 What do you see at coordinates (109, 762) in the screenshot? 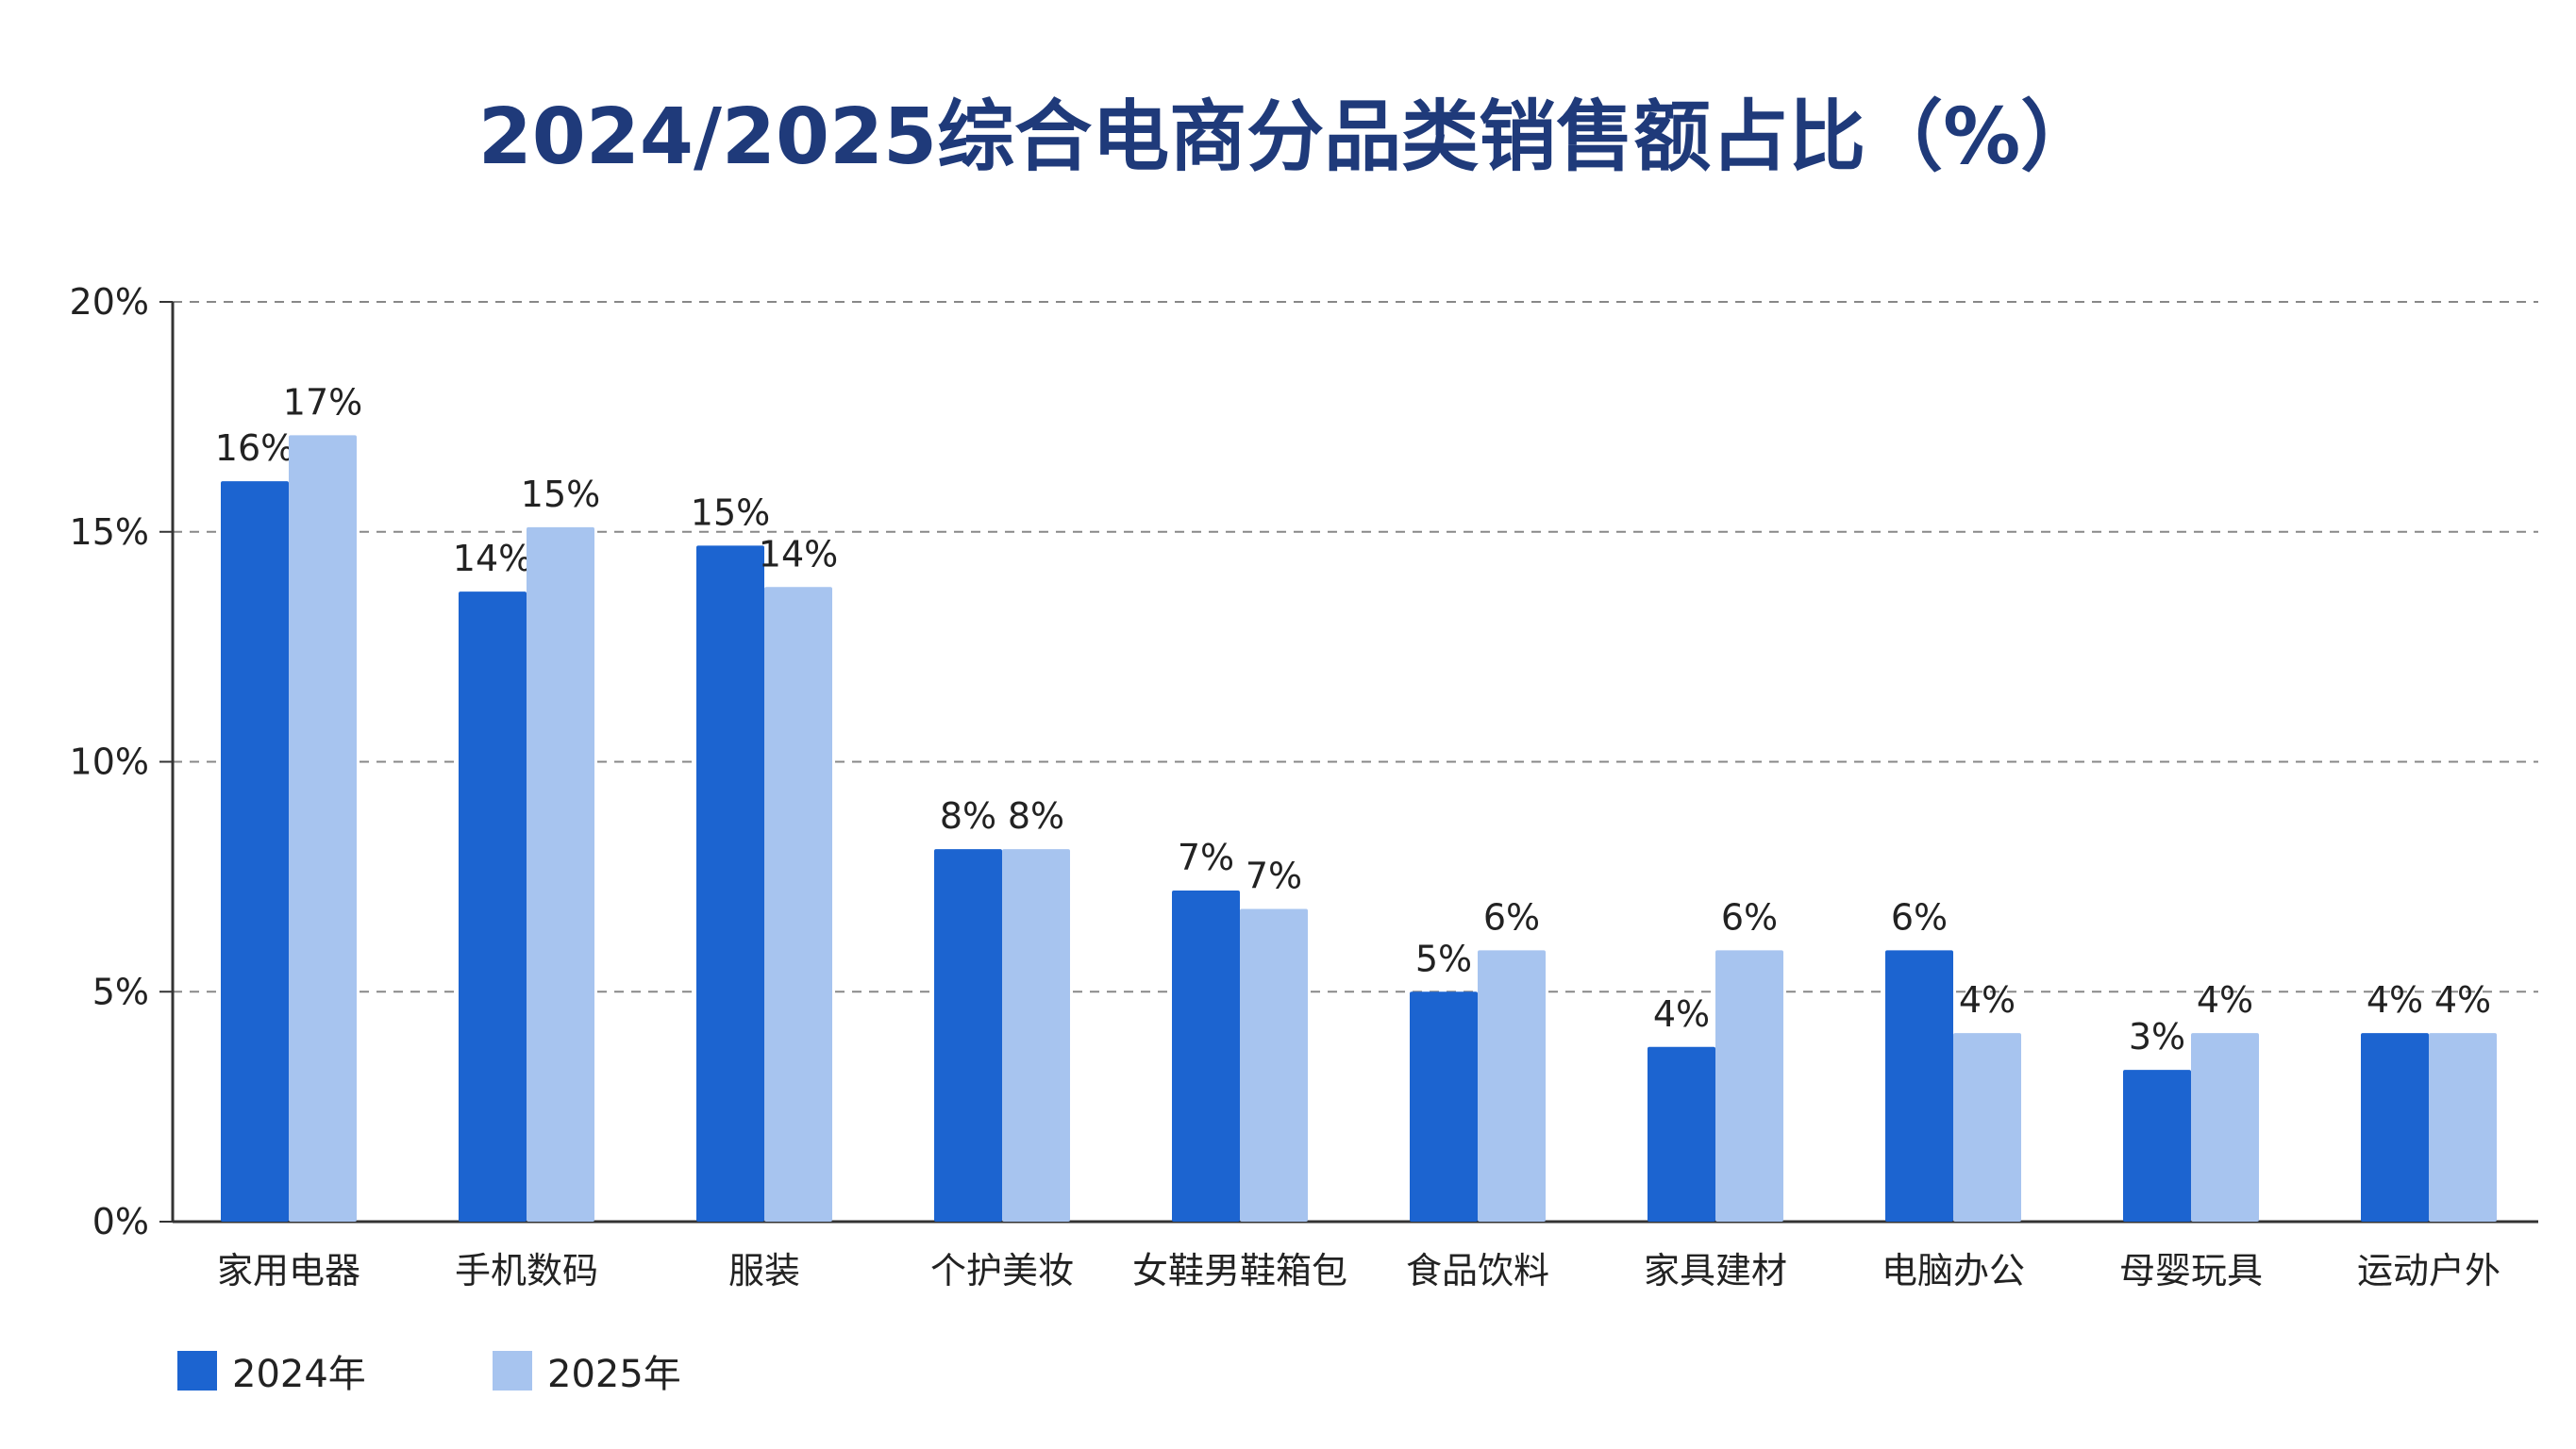
I see `y-tick-label: 10%` at bounding box center [109, 762].